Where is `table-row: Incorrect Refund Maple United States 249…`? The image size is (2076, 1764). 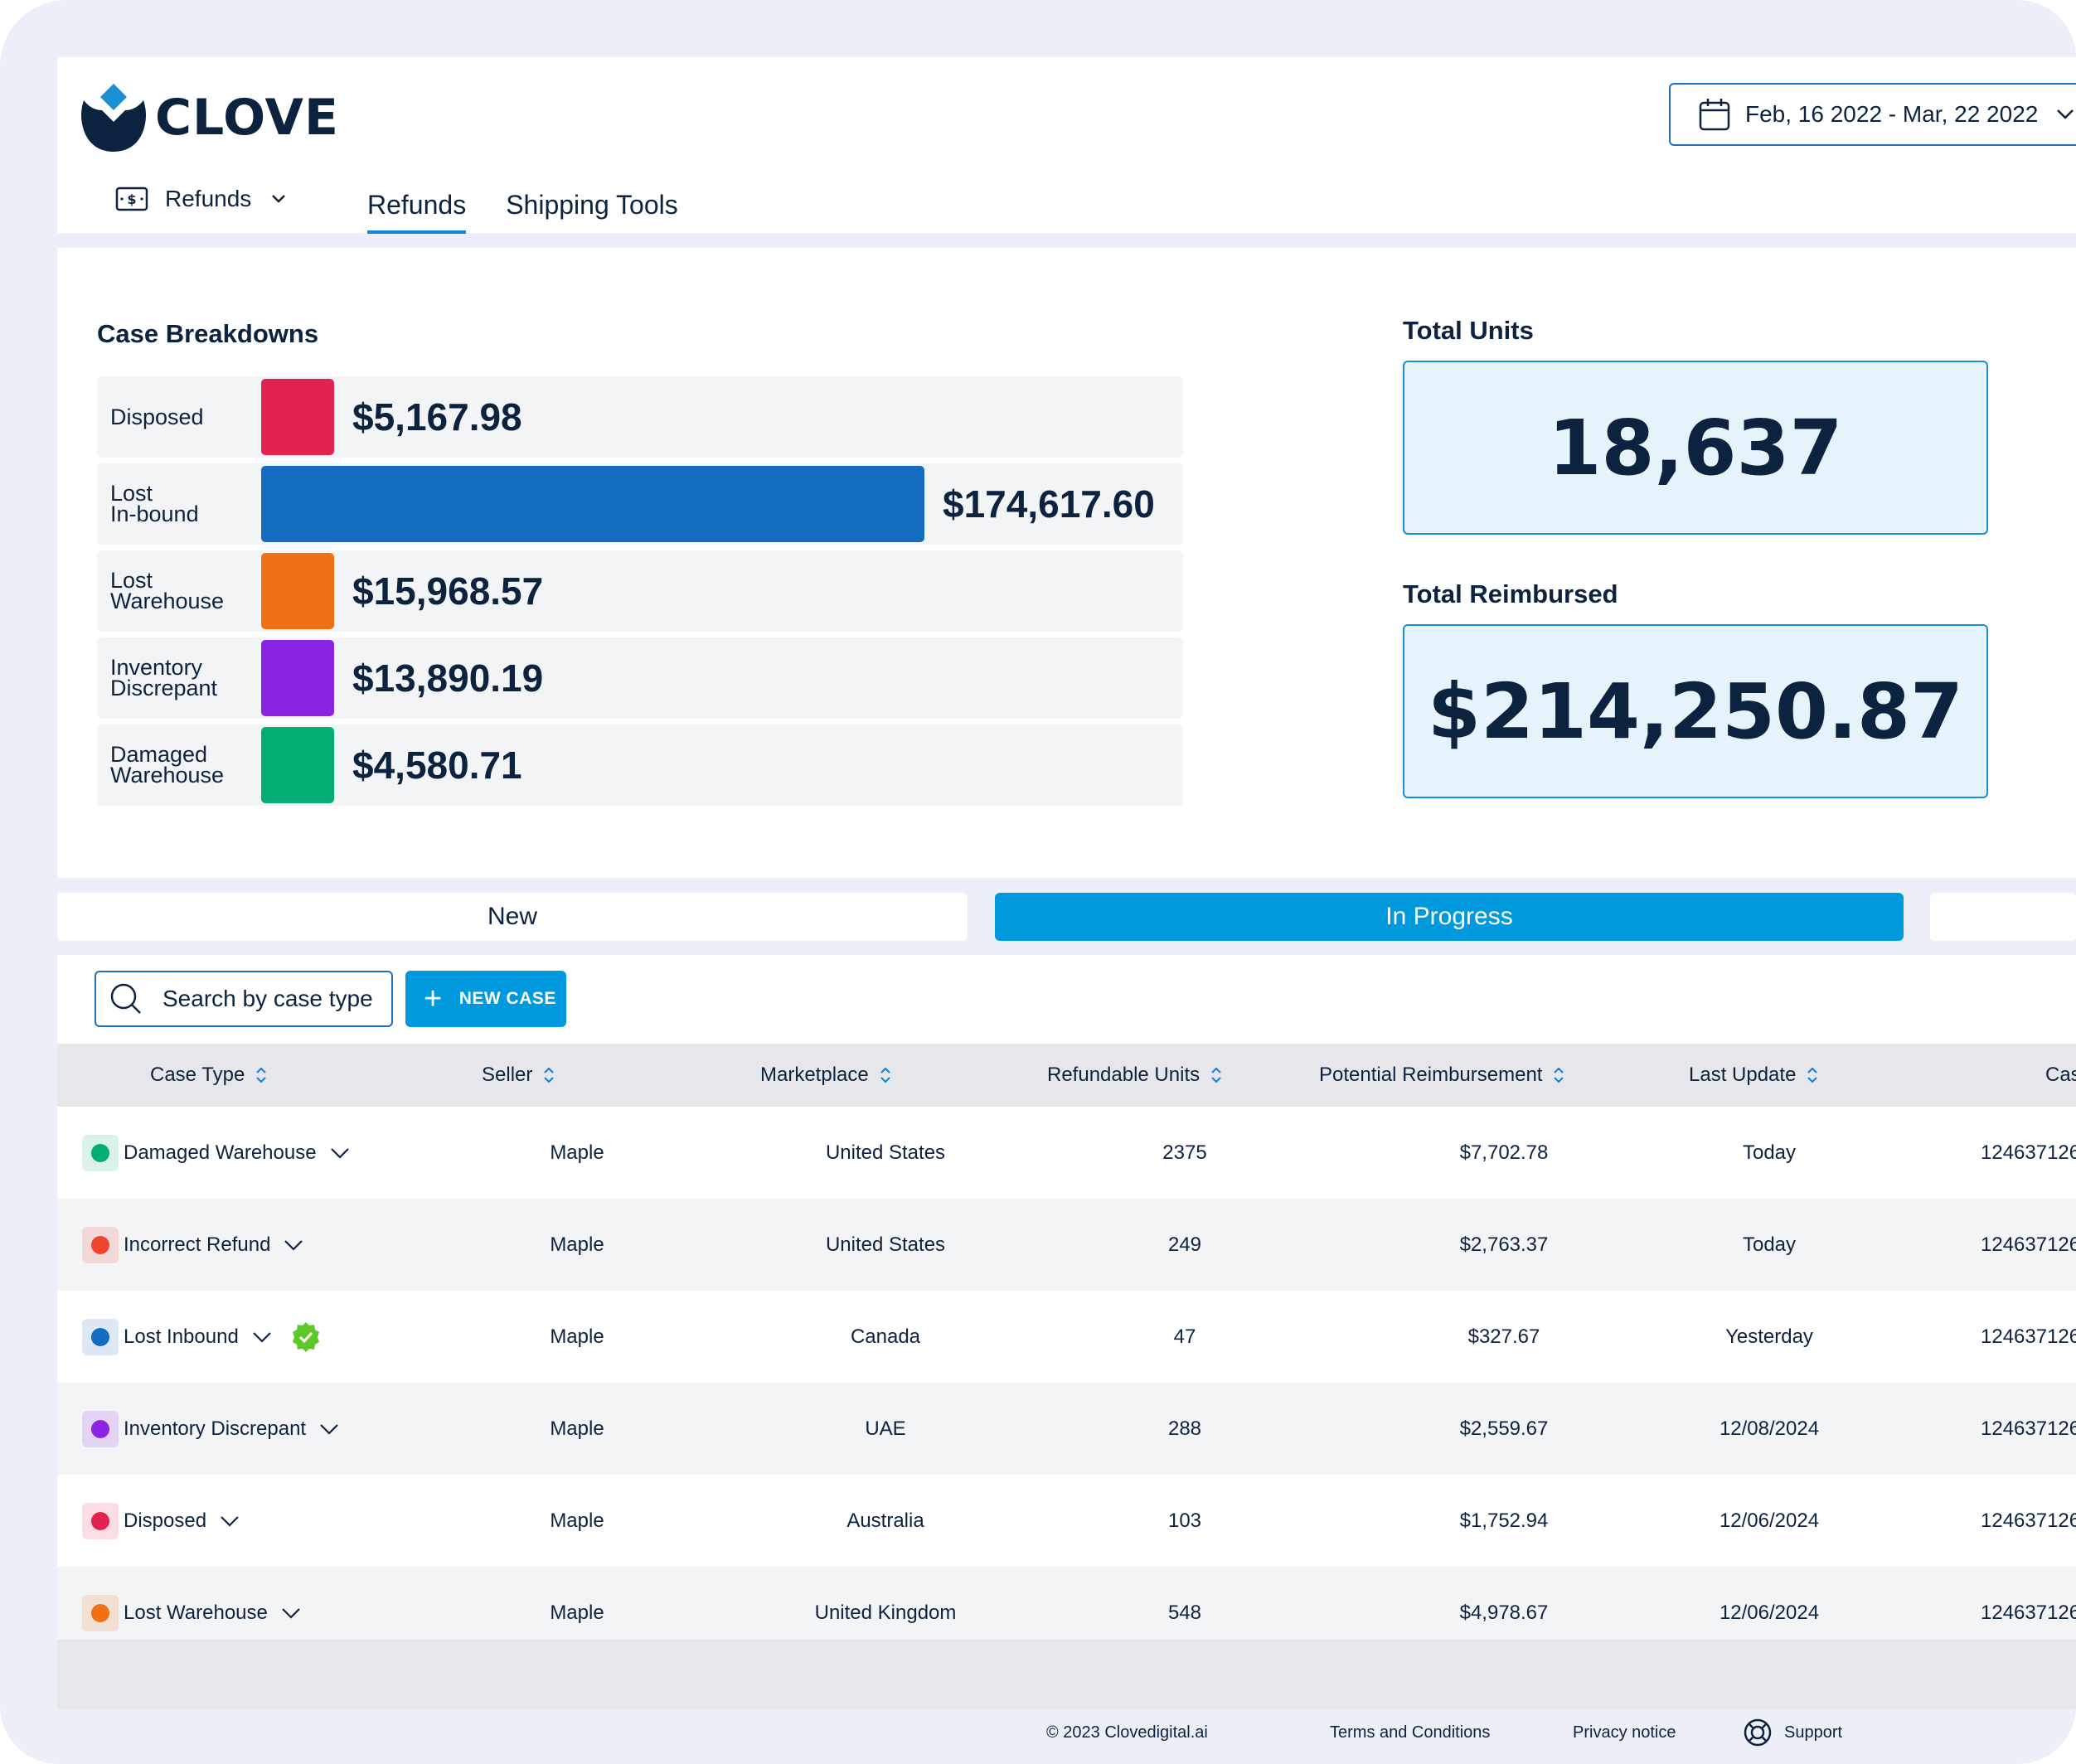 table-row: Incorrect Refund Maple United States 249… is located at coordinates (1066, 1245).